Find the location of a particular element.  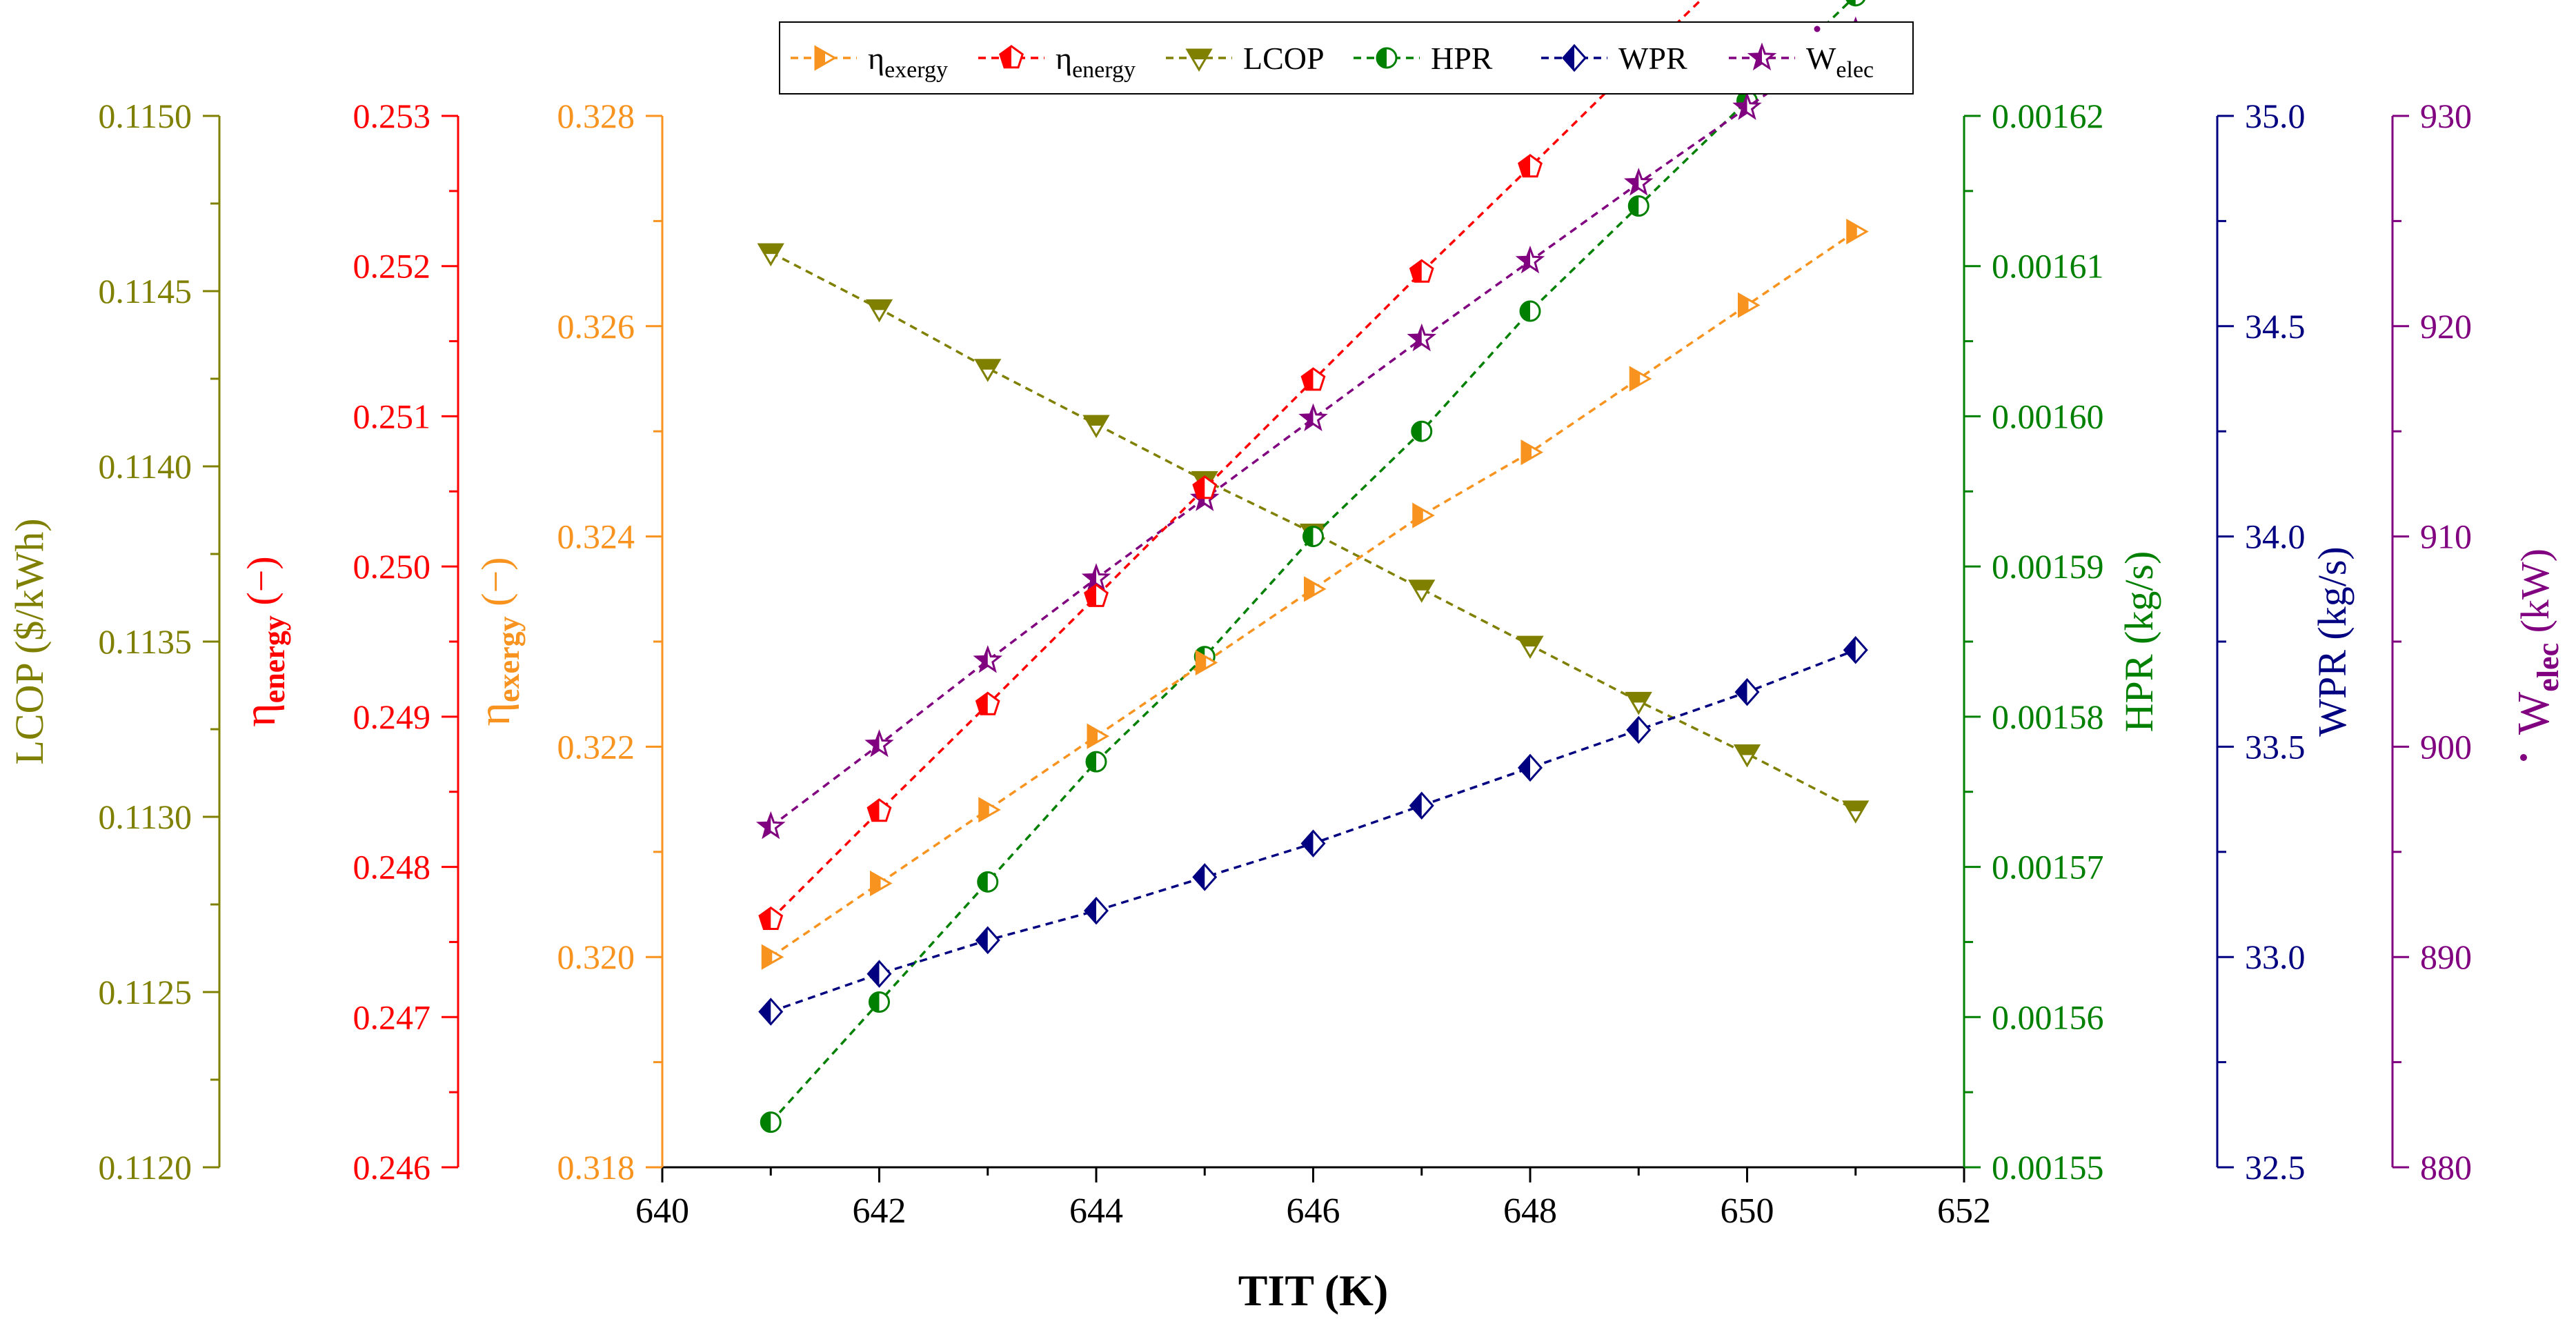

legend-w-dot is located at coordinates (1817, 29).